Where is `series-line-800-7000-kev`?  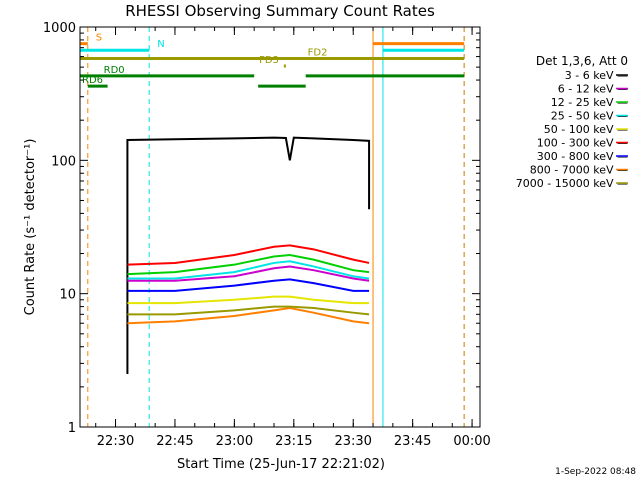
series-line-800-7000-kev is located at coordinates (248, 316).